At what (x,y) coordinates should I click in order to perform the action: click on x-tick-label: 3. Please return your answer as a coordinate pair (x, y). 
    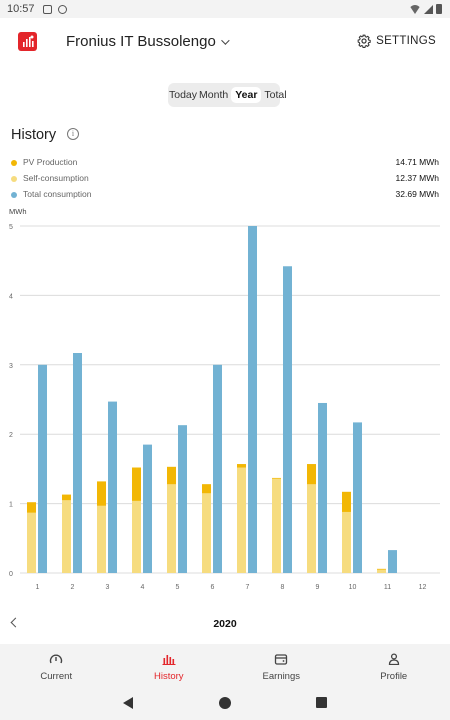
    Looking at the image, I should click on (108, 587).